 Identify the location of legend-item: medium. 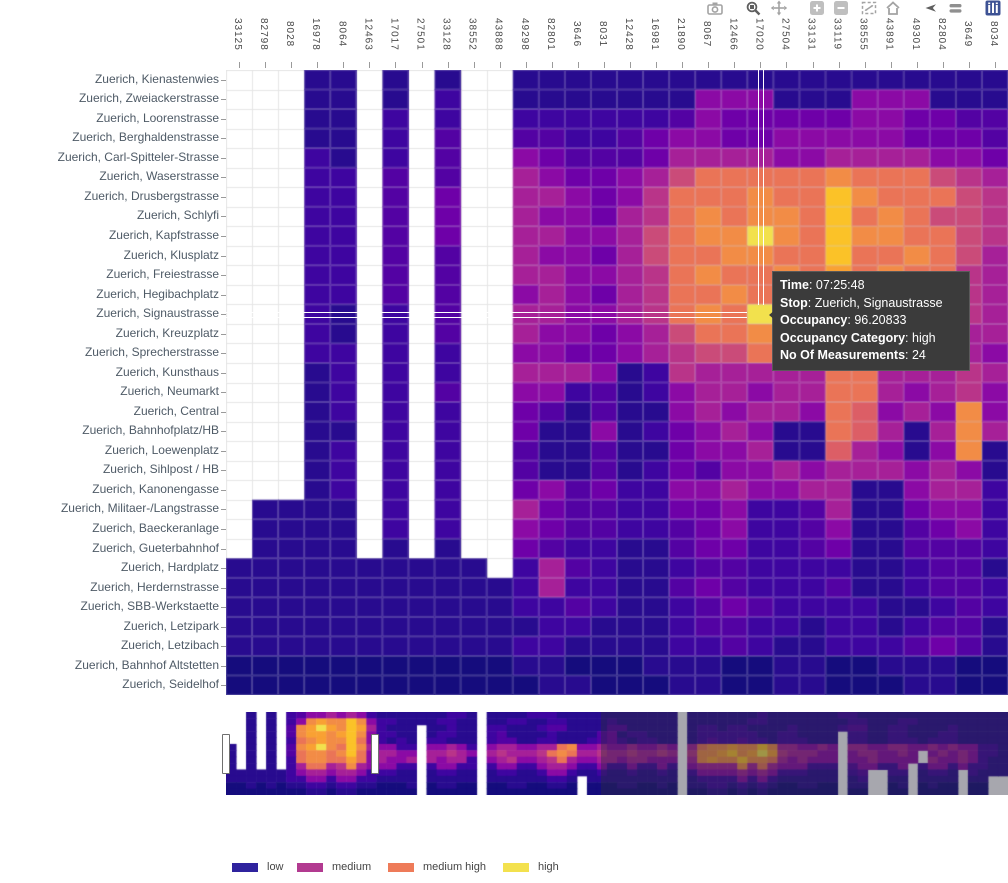
(334, 867).